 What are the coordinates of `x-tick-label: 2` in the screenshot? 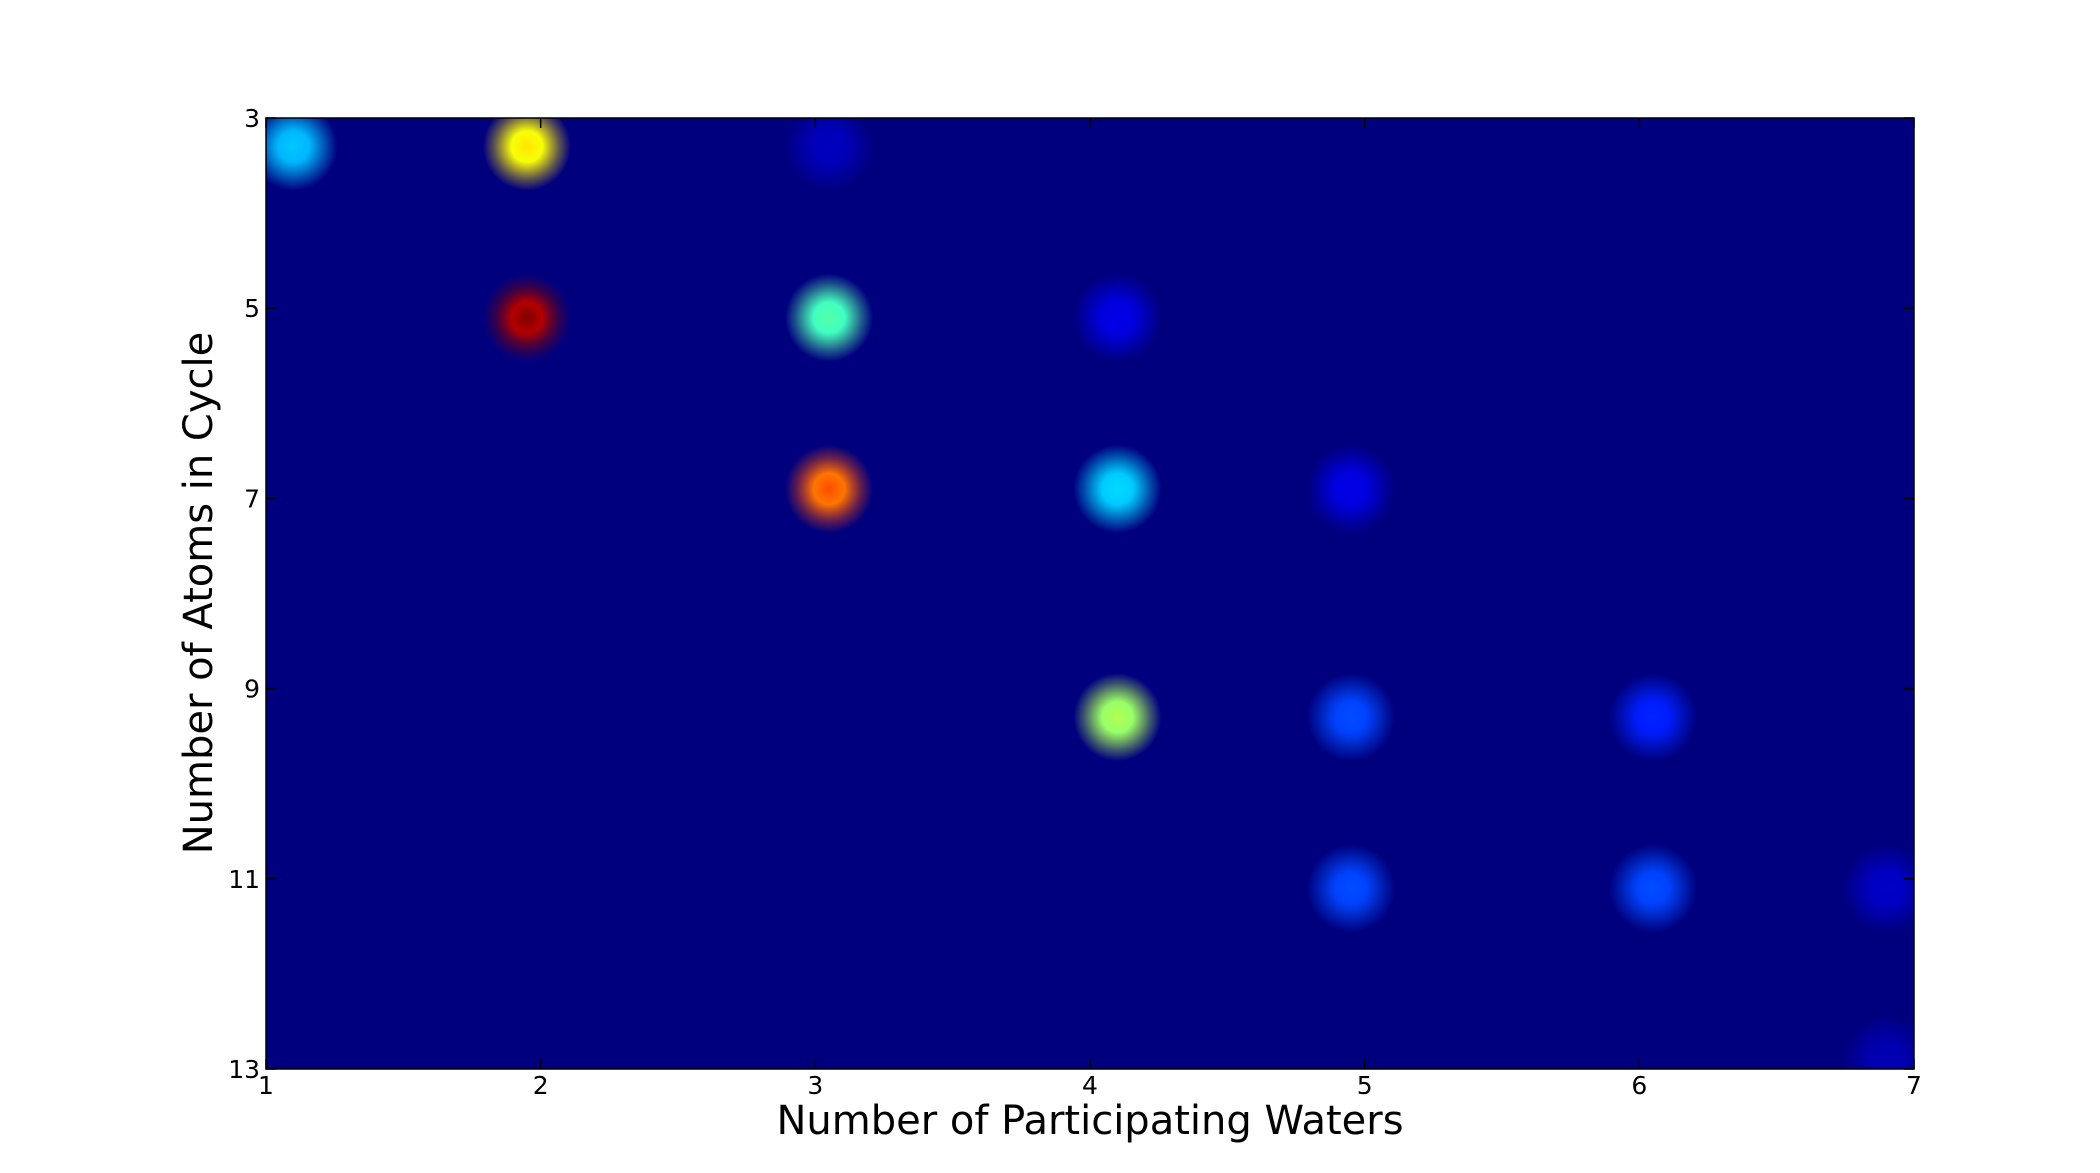 It's located at (541, 1085).